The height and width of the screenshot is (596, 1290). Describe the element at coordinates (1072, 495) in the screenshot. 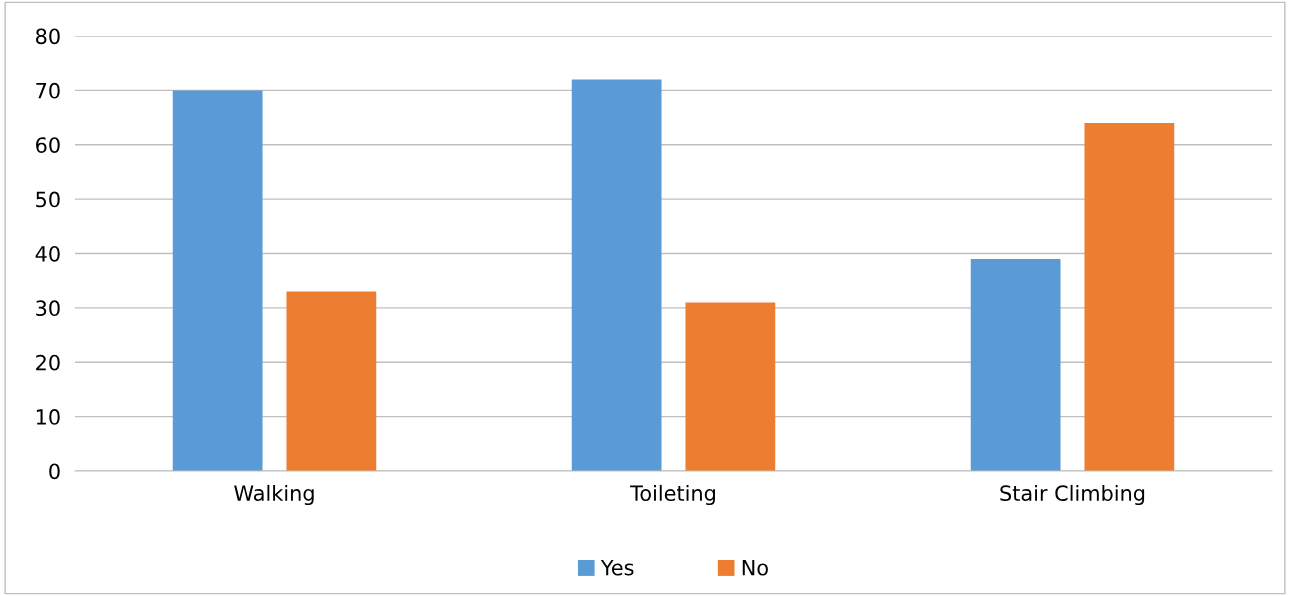

I see `x-tick-label: Stair Climbing` at that location.